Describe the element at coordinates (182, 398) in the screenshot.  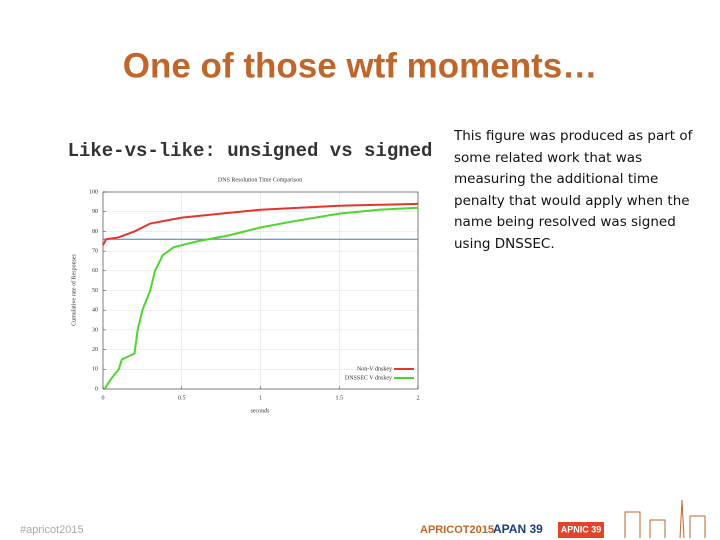
I see `x-tick-label: 0.5` at that location.